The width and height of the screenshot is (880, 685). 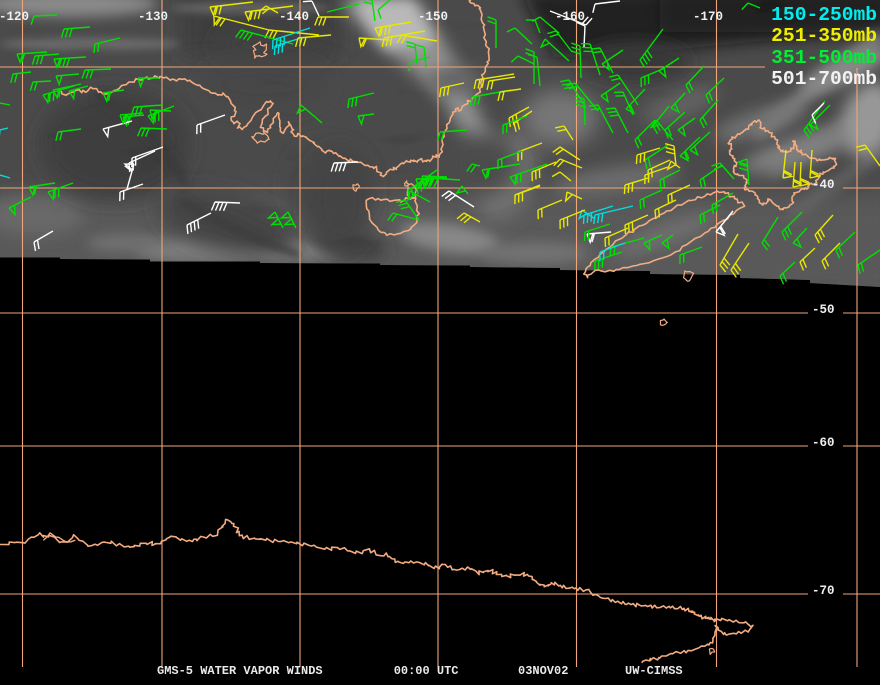 What do you see at coordinates (823, 185) in the screenshot?
I see `svg-text: -40` at bounding box center [823, 185].